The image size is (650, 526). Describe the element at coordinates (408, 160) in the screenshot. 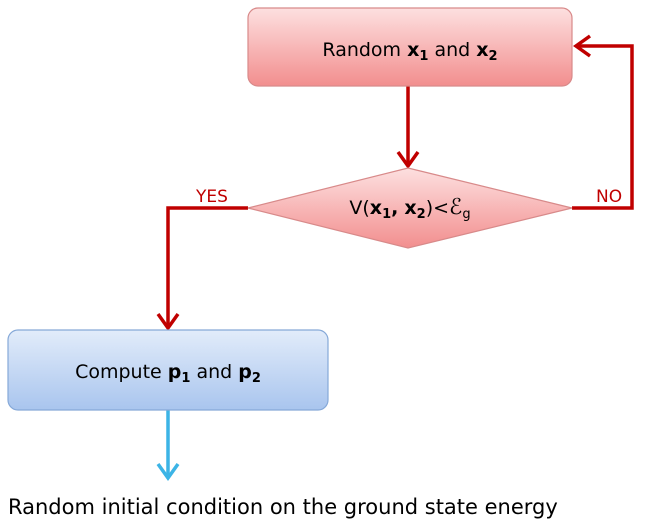

I see `arrow-down-head` at that location.